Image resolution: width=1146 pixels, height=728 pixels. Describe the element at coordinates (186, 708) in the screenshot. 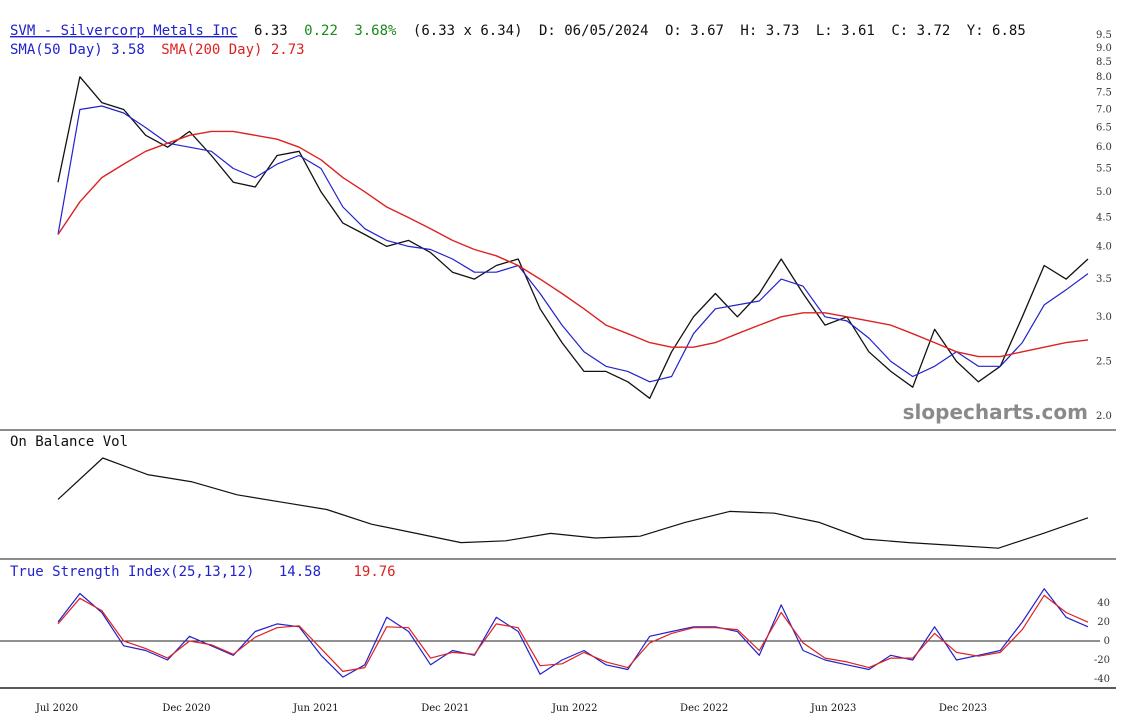

I see `x-tick-label: Dec 2020` at that location.